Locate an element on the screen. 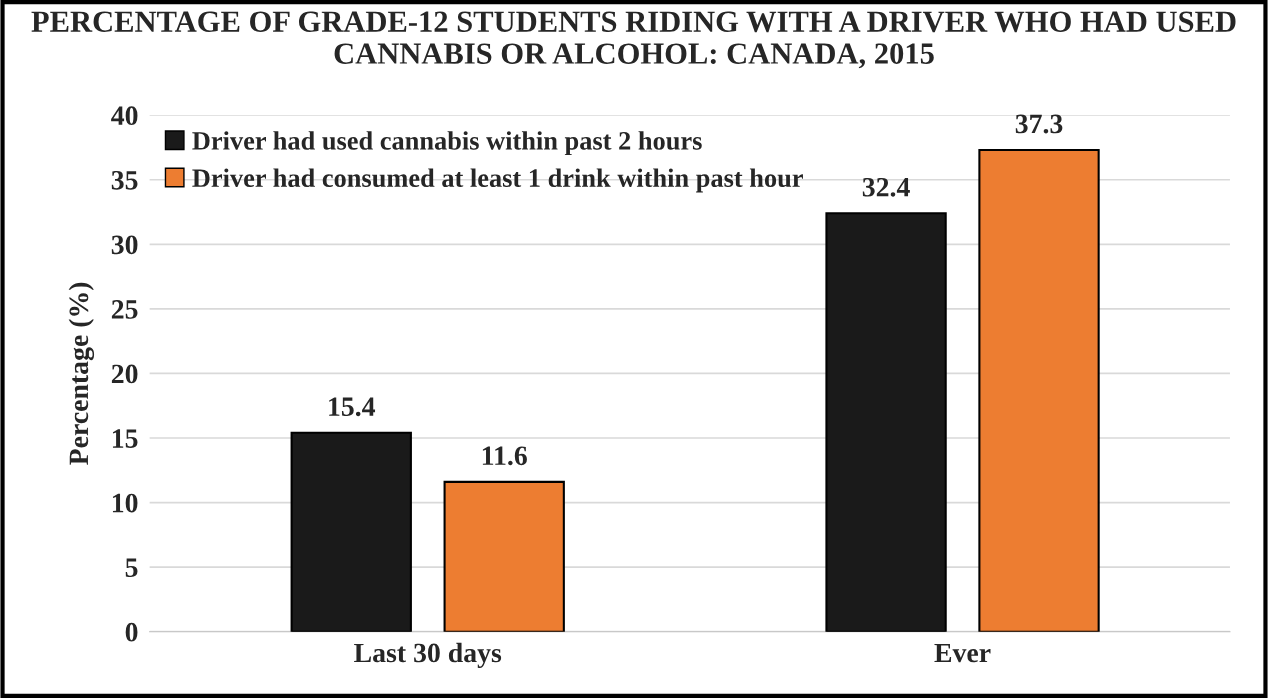 This screenshot has height=698, width=1268. y-tick-label: 20 is located at coordinates (124, 374).